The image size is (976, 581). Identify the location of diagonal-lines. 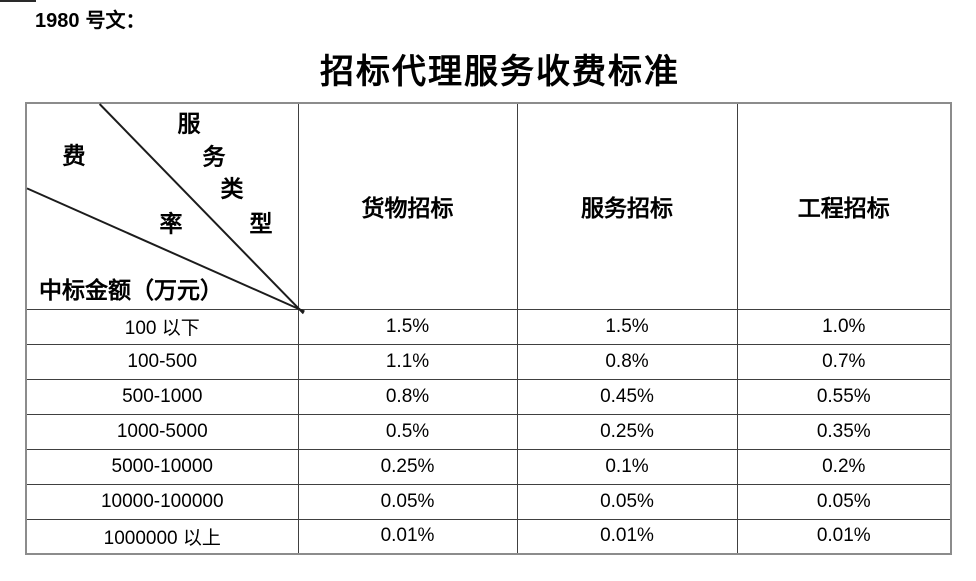
(165, 209).